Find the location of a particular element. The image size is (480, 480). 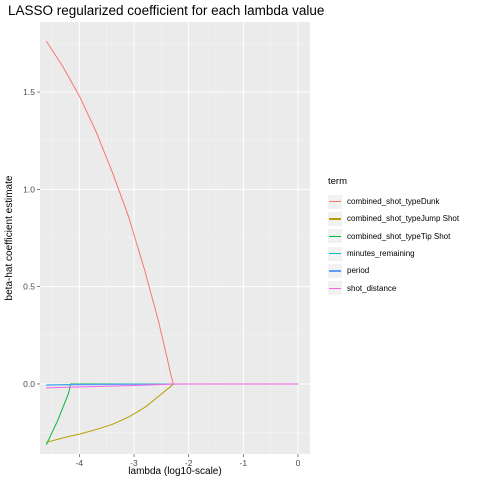

y-tick-label: 0.0 is located at coordinates (29, 384).